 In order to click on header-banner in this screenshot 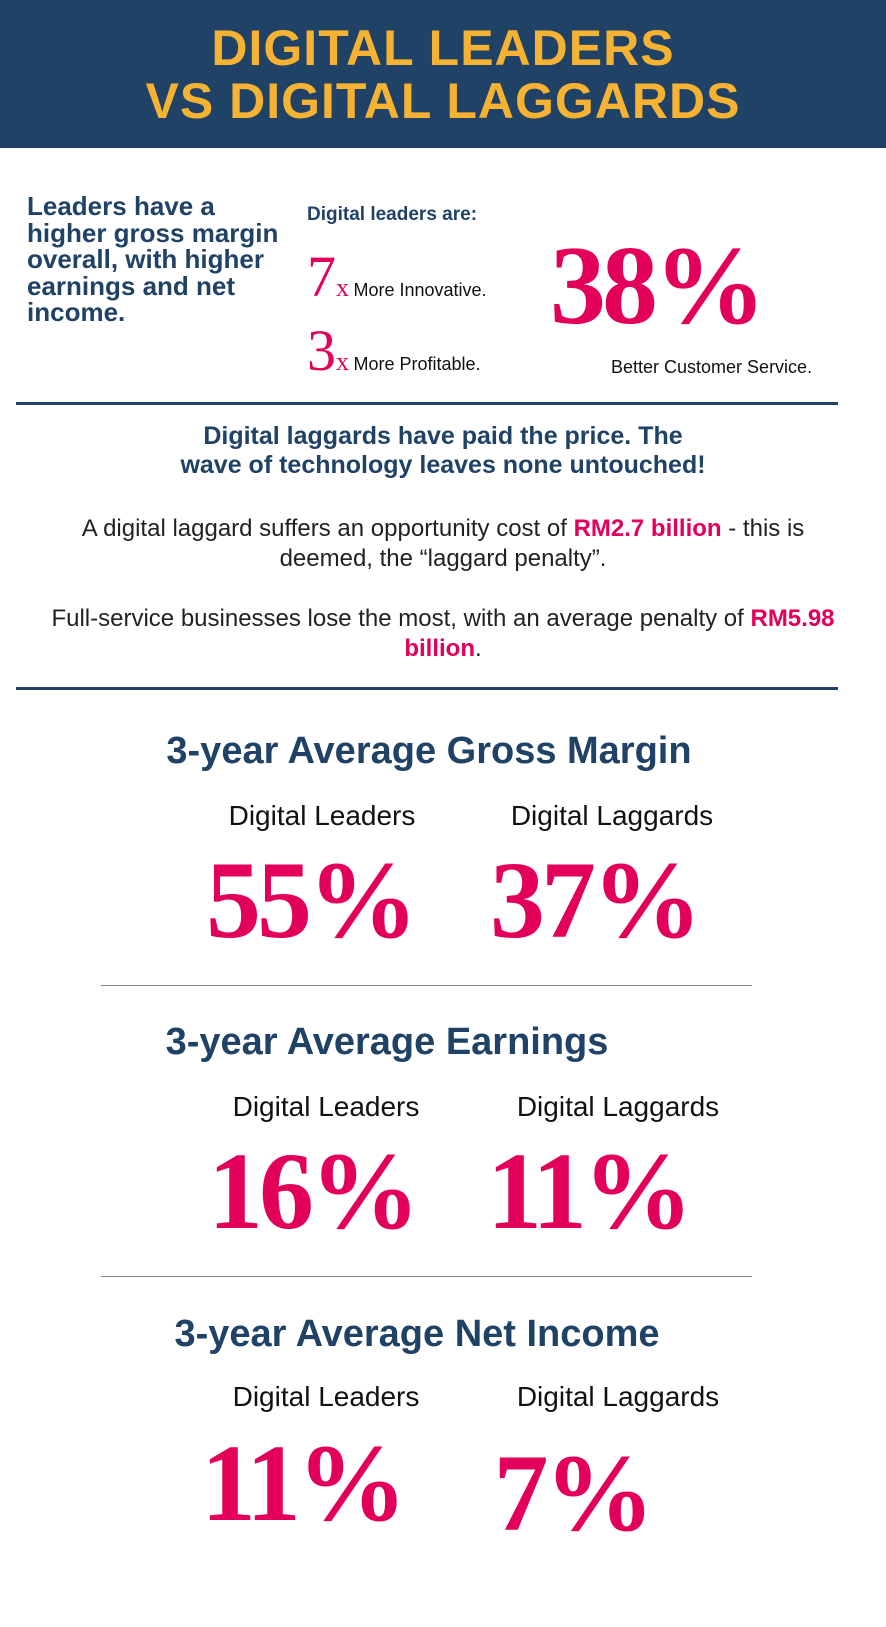, I will do `click(443, 74)`.